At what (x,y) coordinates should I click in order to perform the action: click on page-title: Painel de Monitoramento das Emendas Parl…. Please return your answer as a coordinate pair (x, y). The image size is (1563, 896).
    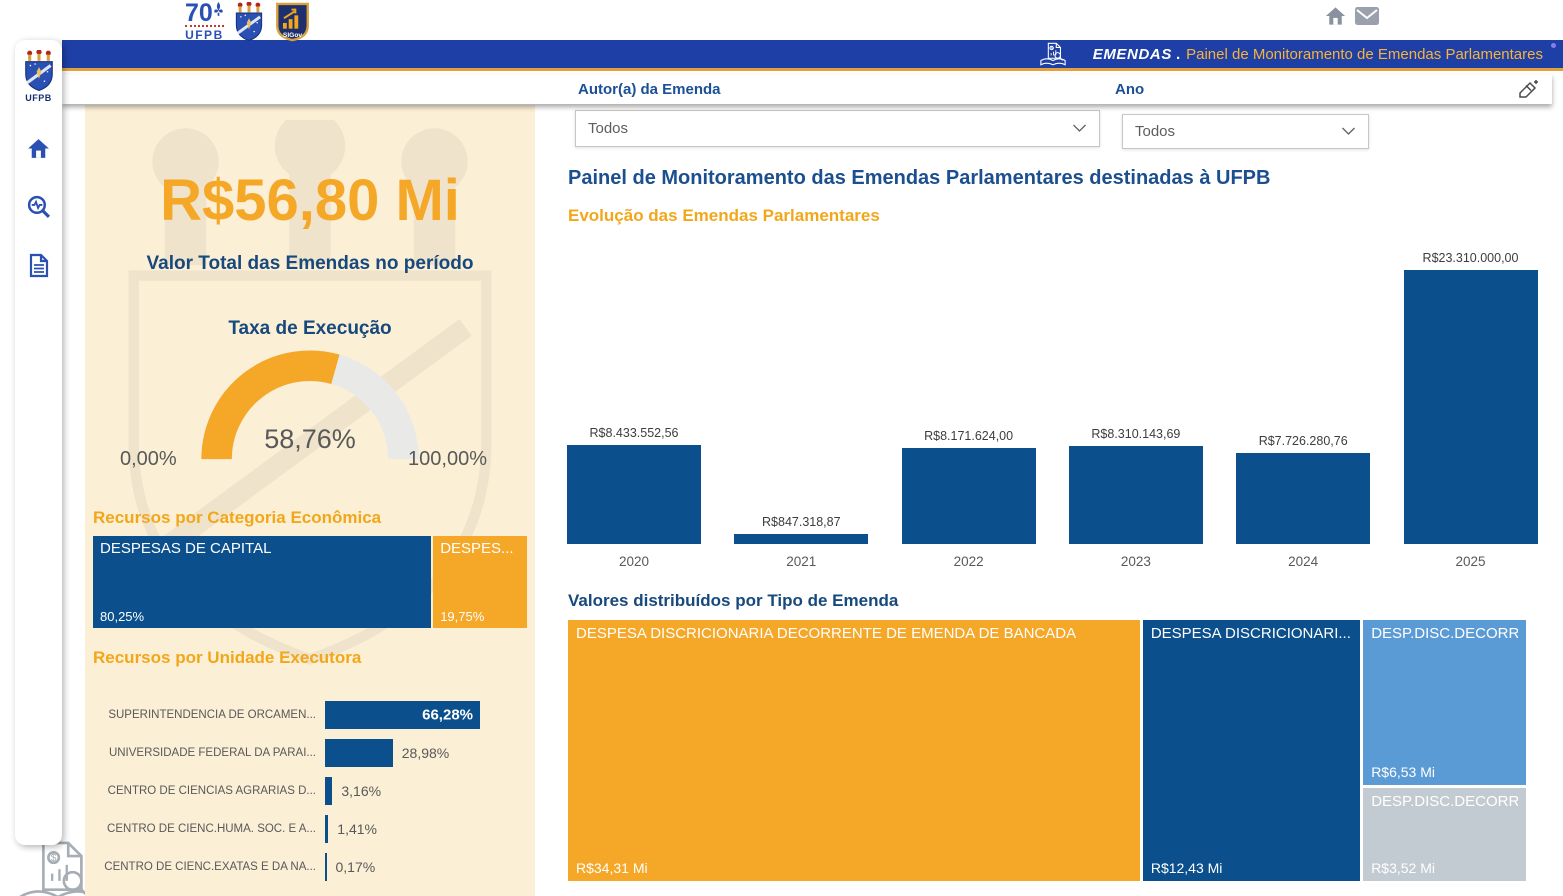
    Looking at the image, I should click on (919, 178).